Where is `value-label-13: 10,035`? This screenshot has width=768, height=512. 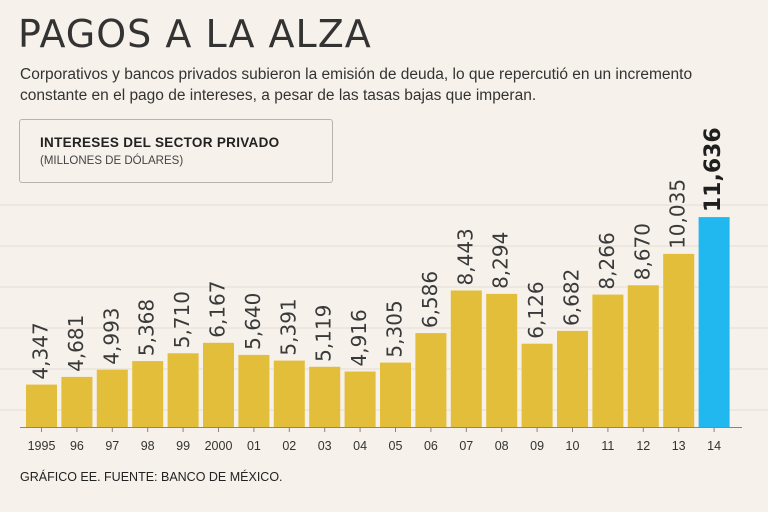
value-label-13: 10,035 is located at coordinates (678, 214).